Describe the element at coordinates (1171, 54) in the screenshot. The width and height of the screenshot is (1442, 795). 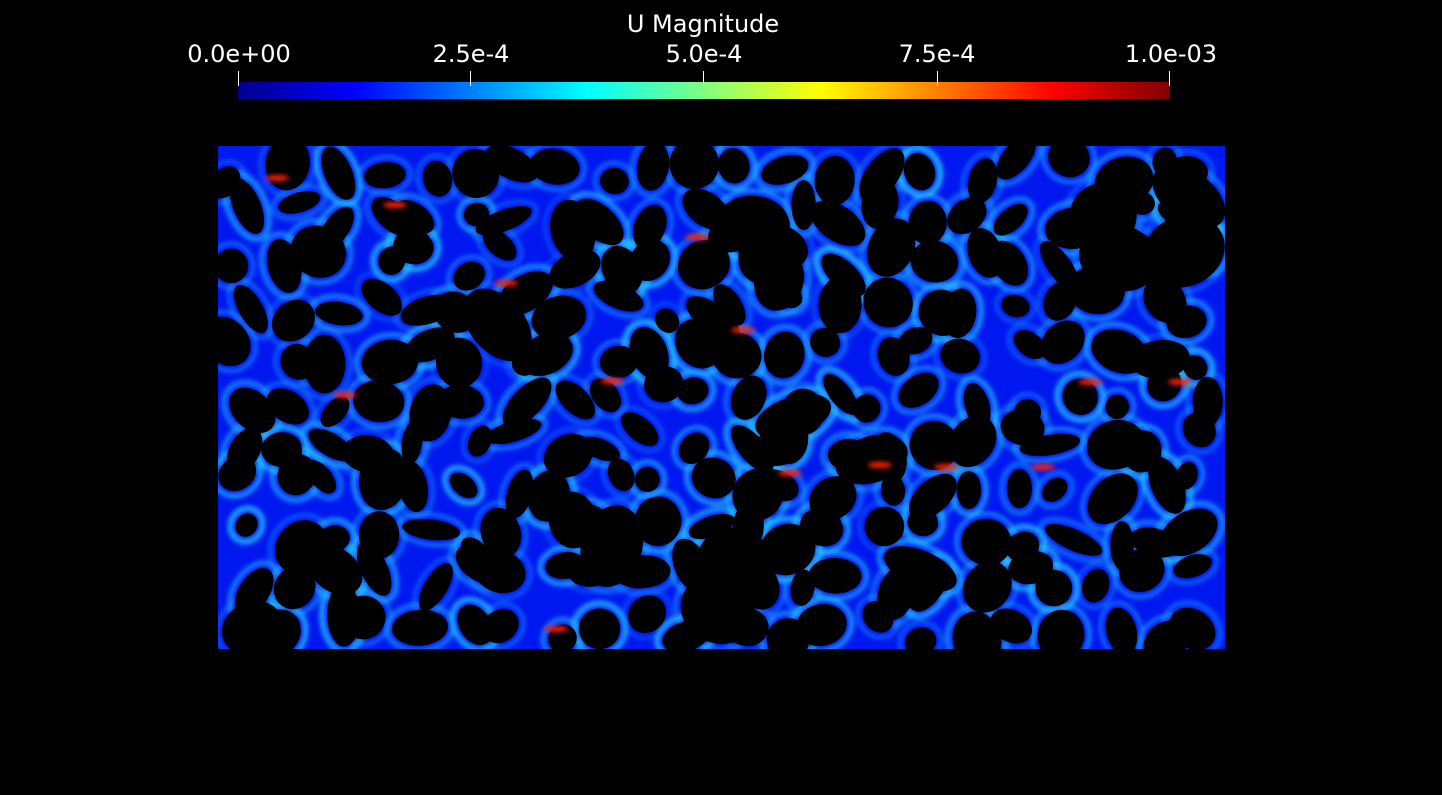
I see `colorbar-tick-label-4: 1.0e-03` at that location.